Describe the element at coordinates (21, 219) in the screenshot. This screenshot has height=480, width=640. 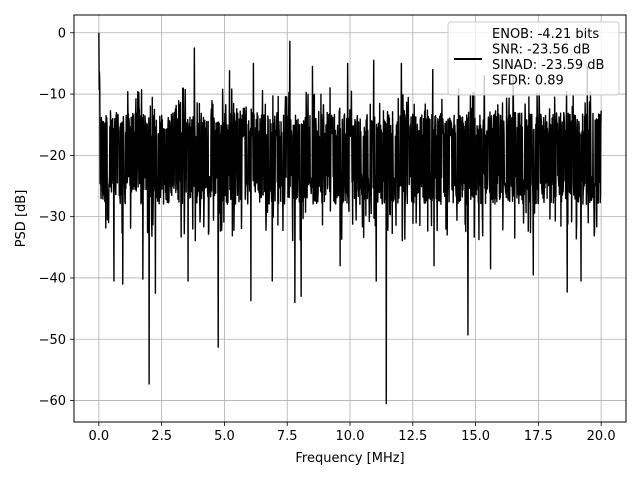
I see `y-axis-label: PSD [dB]` at that location.